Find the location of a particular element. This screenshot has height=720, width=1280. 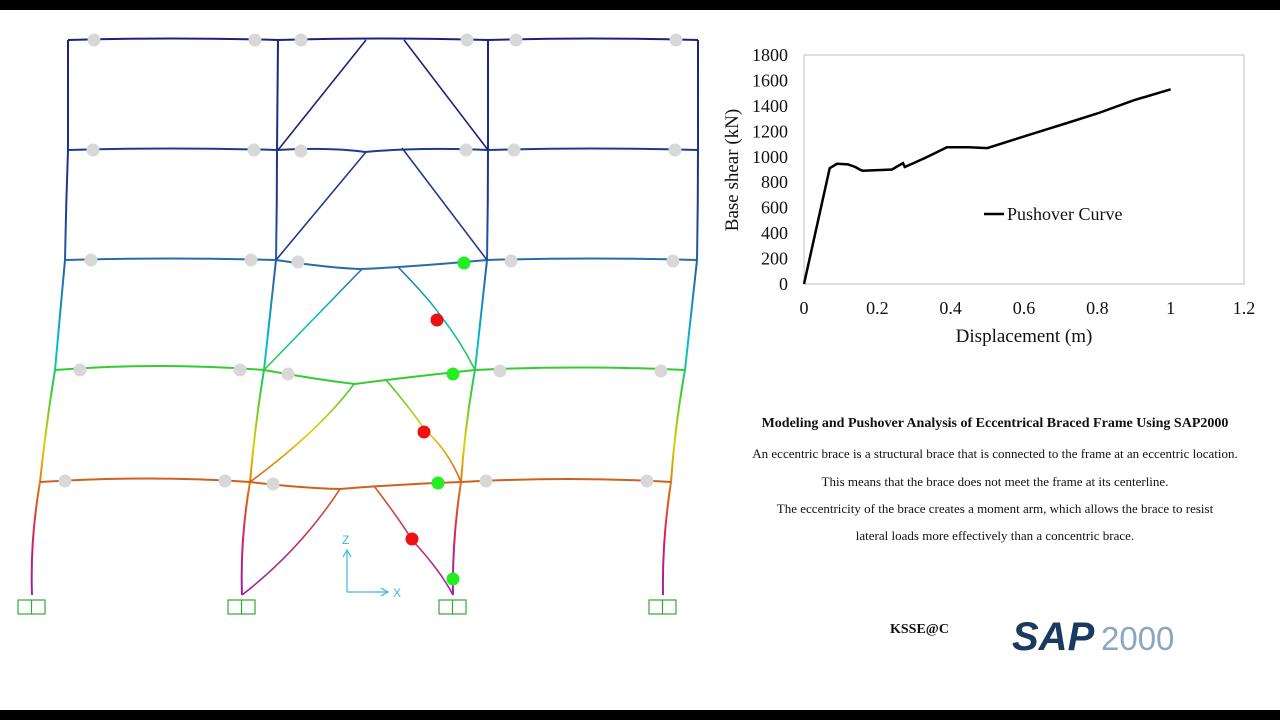

x-tick-label: 1 is located at coordinates (1170, 308).